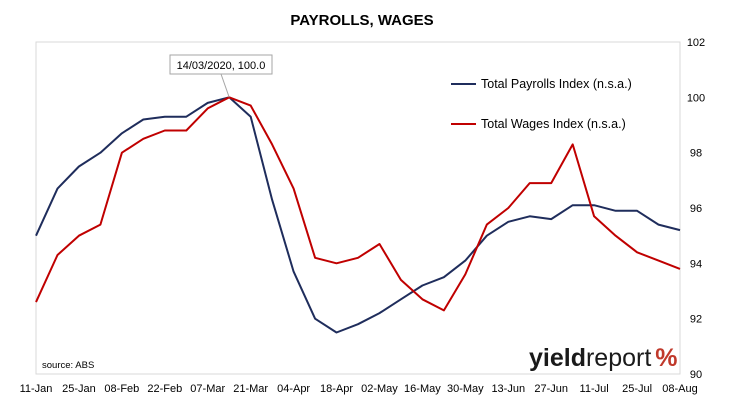 This screenshot has width=730, height=400. Describe the element at coordinates (361, 20) in the screenshot. I see `chart-title: PAYROLLS, WAGES` at that location.